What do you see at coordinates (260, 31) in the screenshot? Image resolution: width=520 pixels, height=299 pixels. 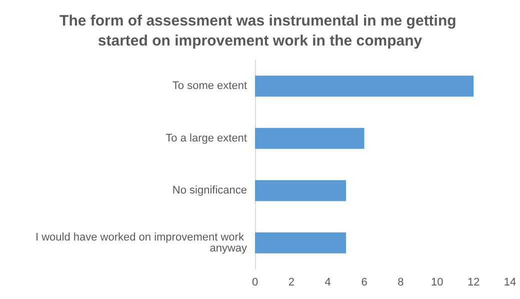 I see `chart-title: The form of assessment was instrumental in me getting started on improvement work in the company` at bounding box center [260, 31].